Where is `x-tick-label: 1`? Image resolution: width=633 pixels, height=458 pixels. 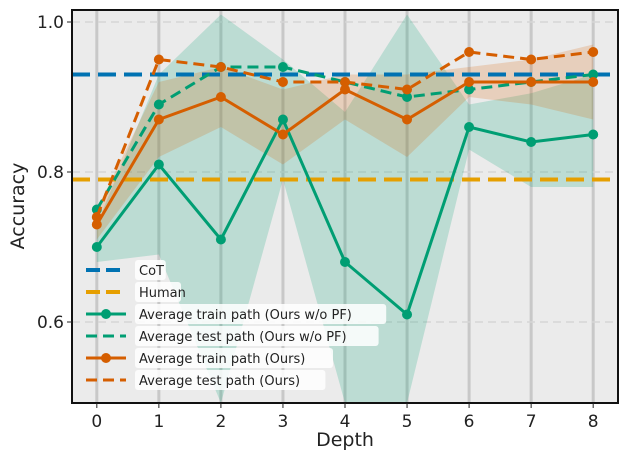
x-tick-label: 1 is located at coordinates (158, 422).